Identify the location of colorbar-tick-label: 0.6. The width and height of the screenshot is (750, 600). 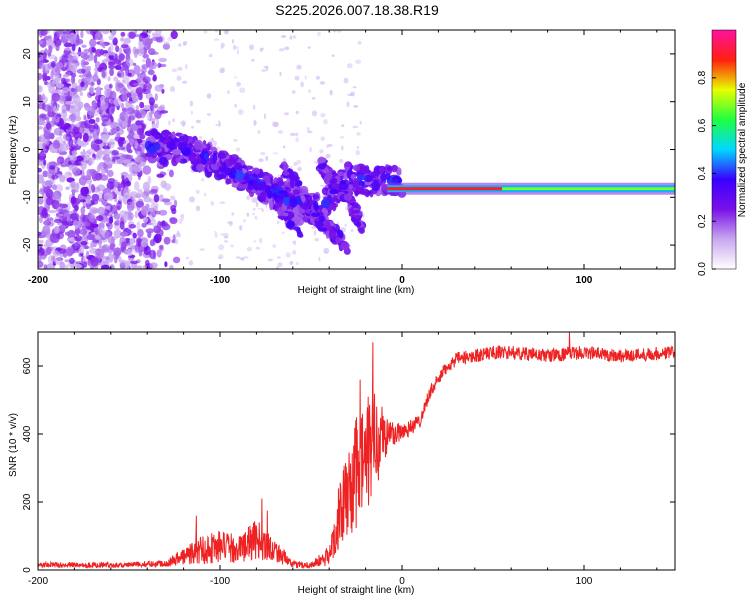
(702, 125).